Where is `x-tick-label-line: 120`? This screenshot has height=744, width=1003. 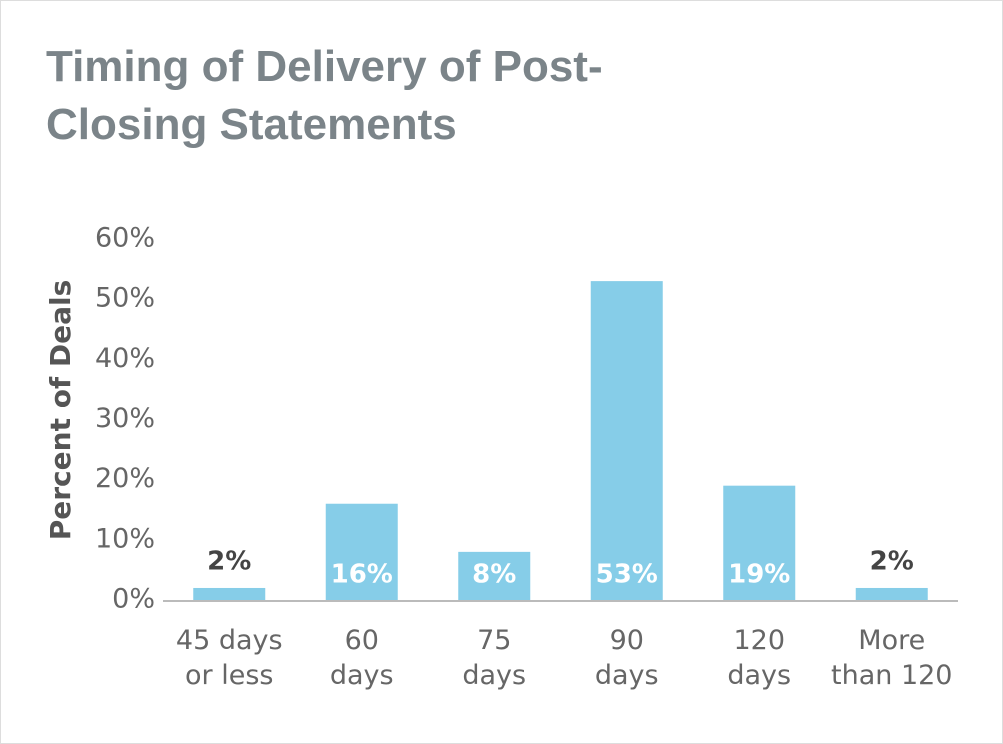
x-tick-label-line: 120 is located at coordinates (759, 640).